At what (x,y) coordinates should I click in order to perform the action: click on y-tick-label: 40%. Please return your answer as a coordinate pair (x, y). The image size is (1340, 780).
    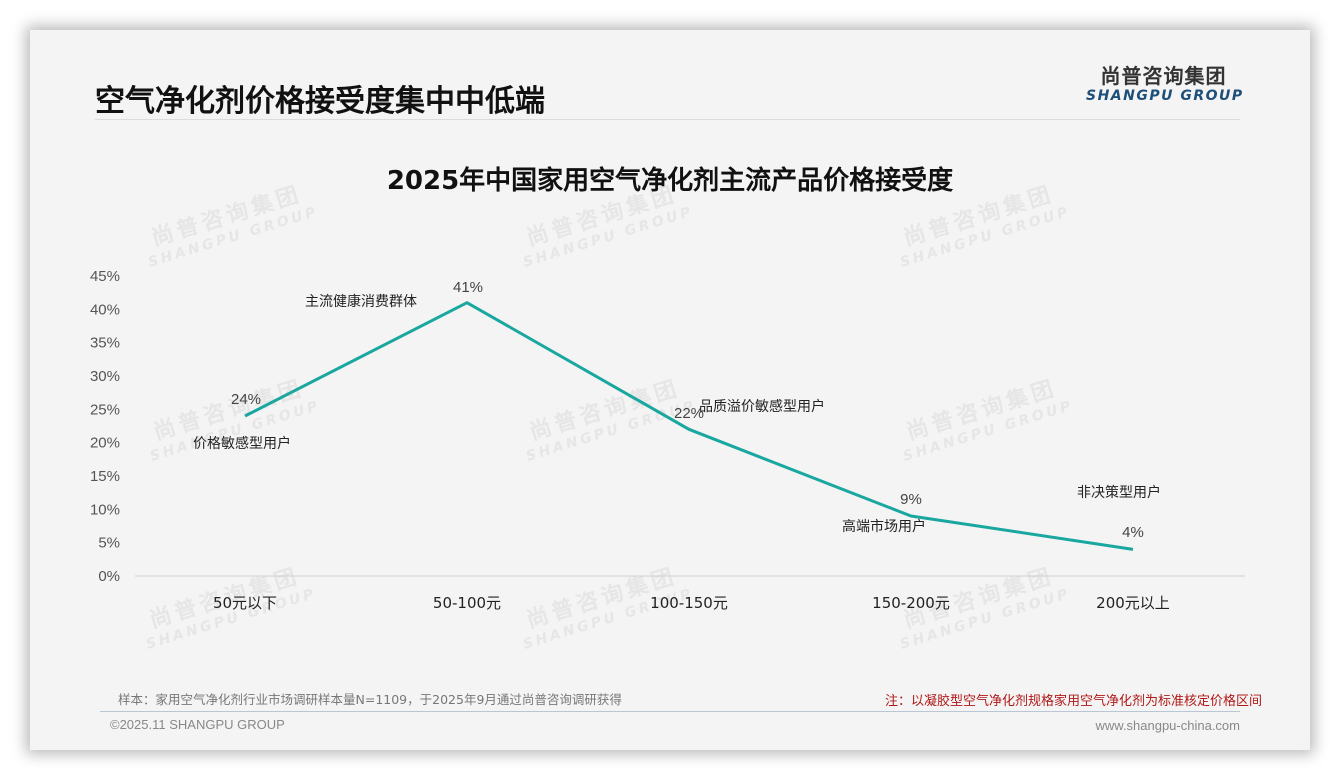
    Looking at the image, I should click on (105, 309).